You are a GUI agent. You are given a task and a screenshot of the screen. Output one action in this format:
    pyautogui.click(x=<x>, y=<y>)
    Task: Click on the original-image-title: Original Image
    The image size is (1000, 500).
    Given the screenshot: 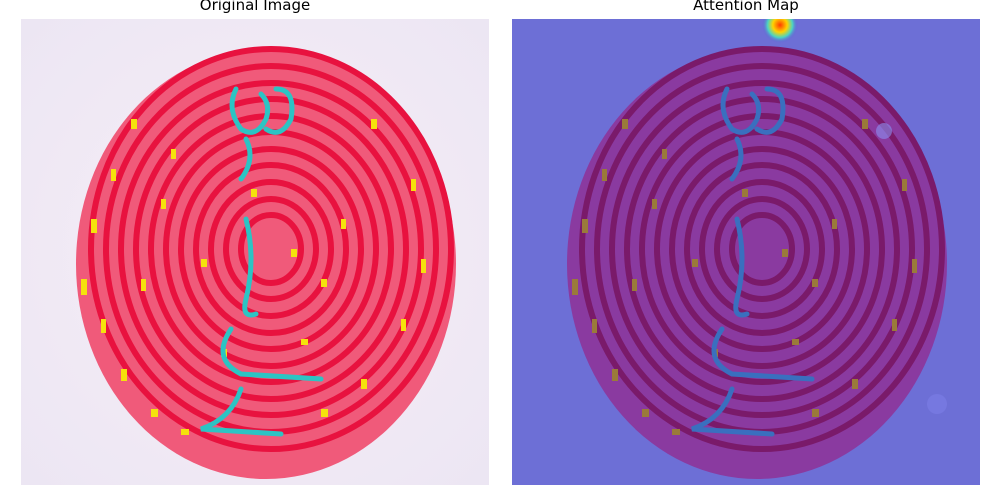 What is the action you would take?
    pyautogui.click(x=255, y=7)
    